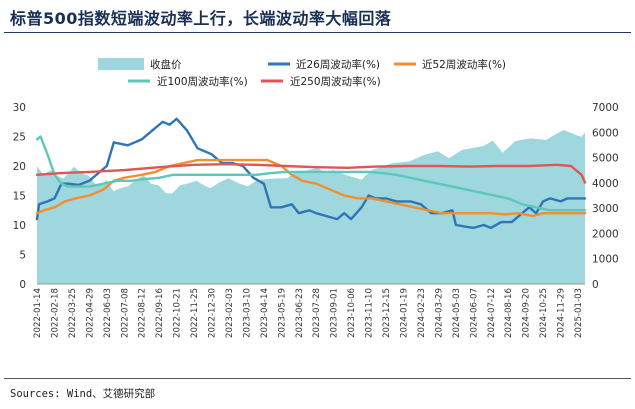 The height and width of the screenshot is (409, 635). I want to click on x-tick-label: 2024-02-23, so click(422, 313).